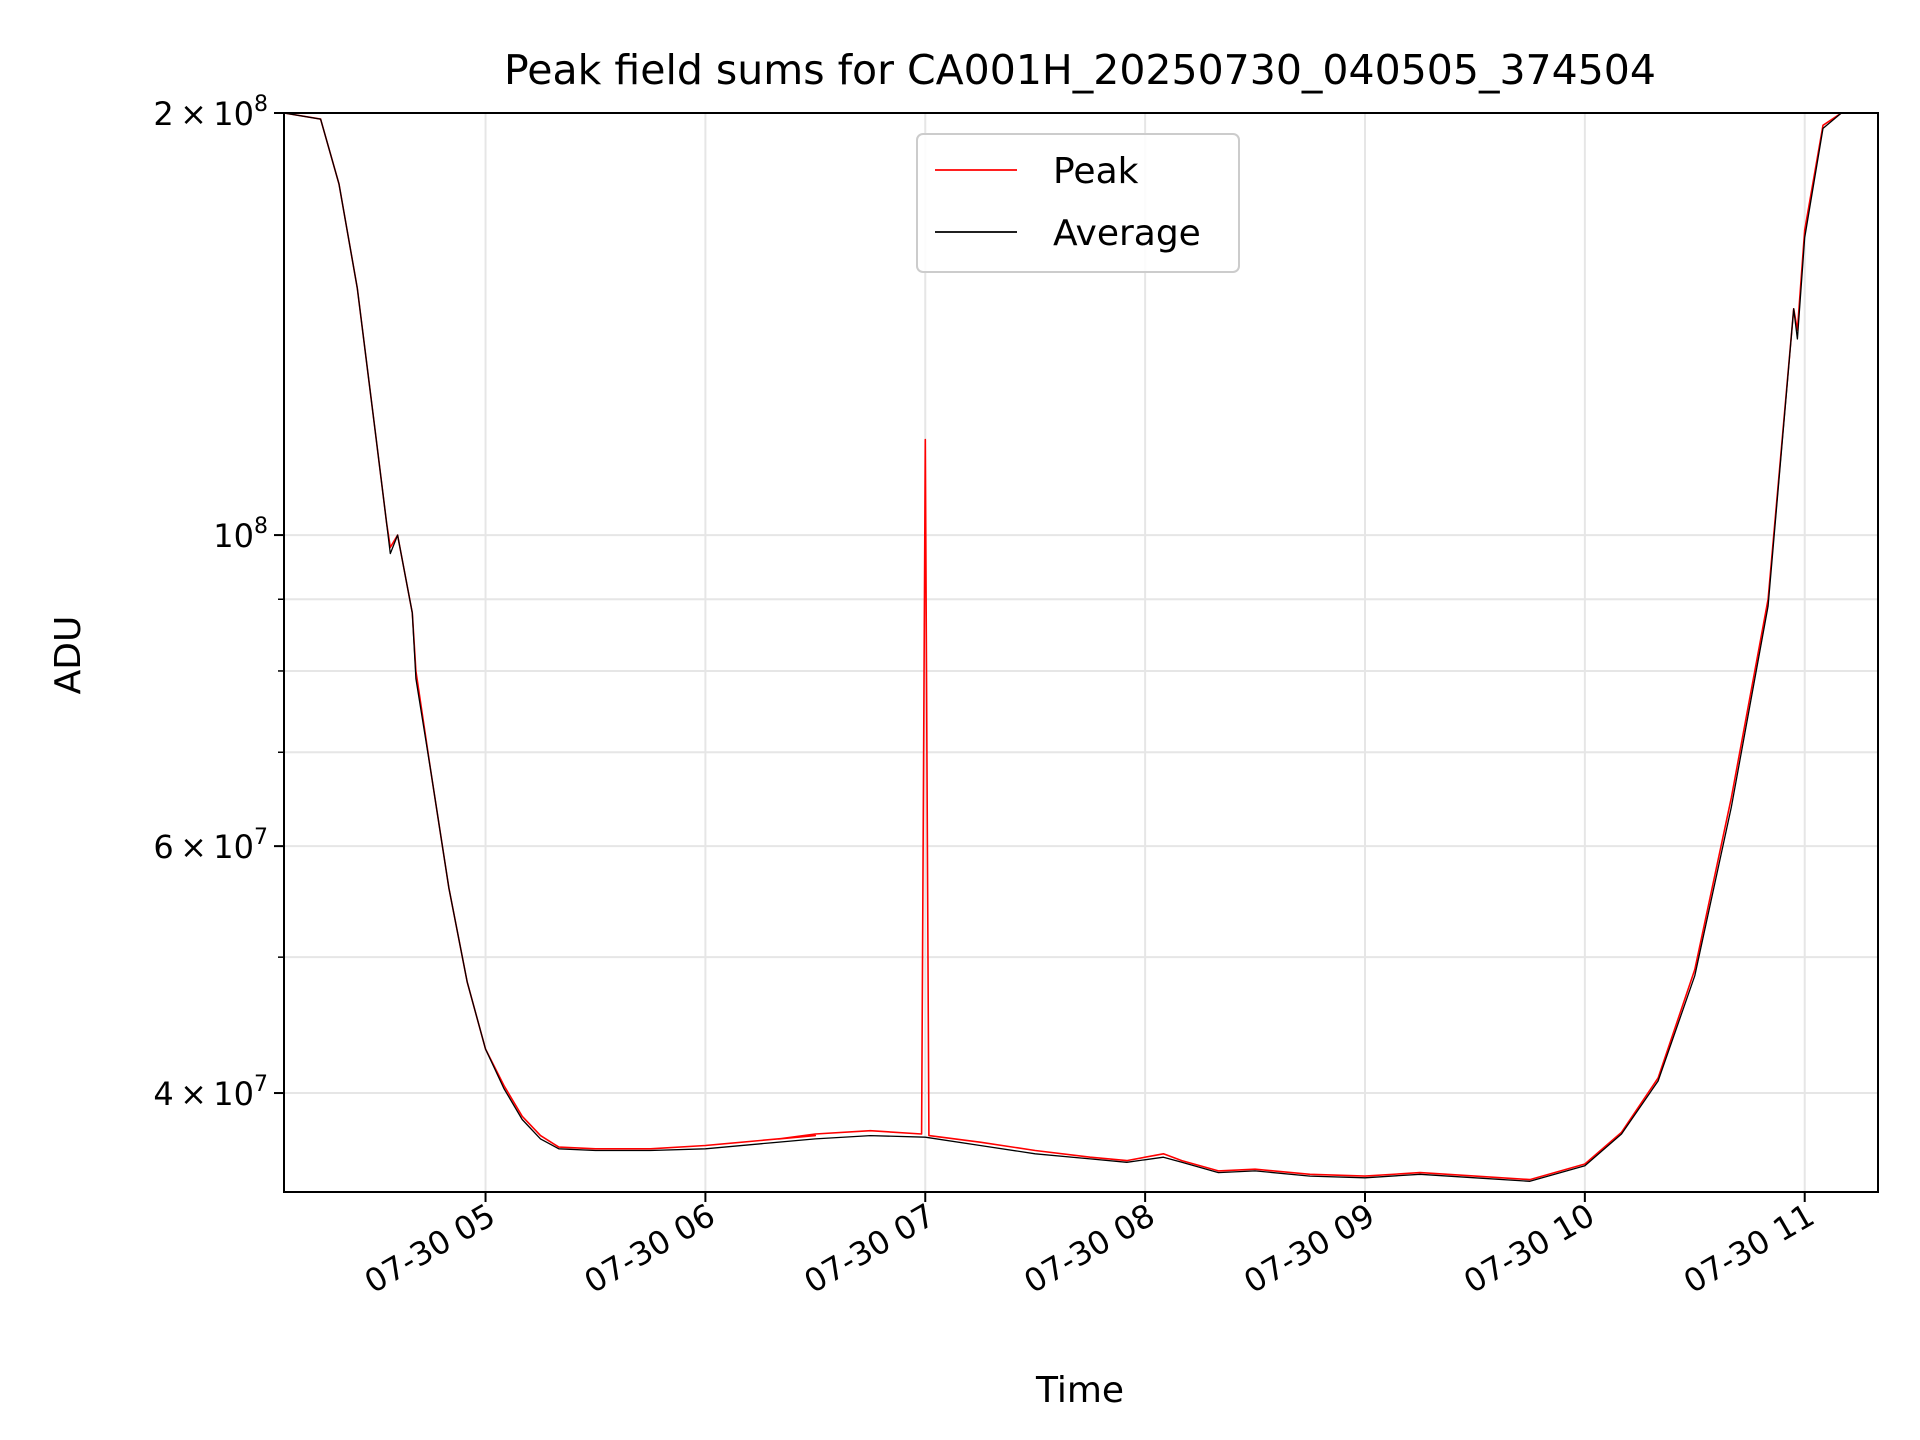 Image resolution: width=1920 pixels, height=1440 pixels. I want to click on y-tick-label: 2 × 108, so click(210, 112).